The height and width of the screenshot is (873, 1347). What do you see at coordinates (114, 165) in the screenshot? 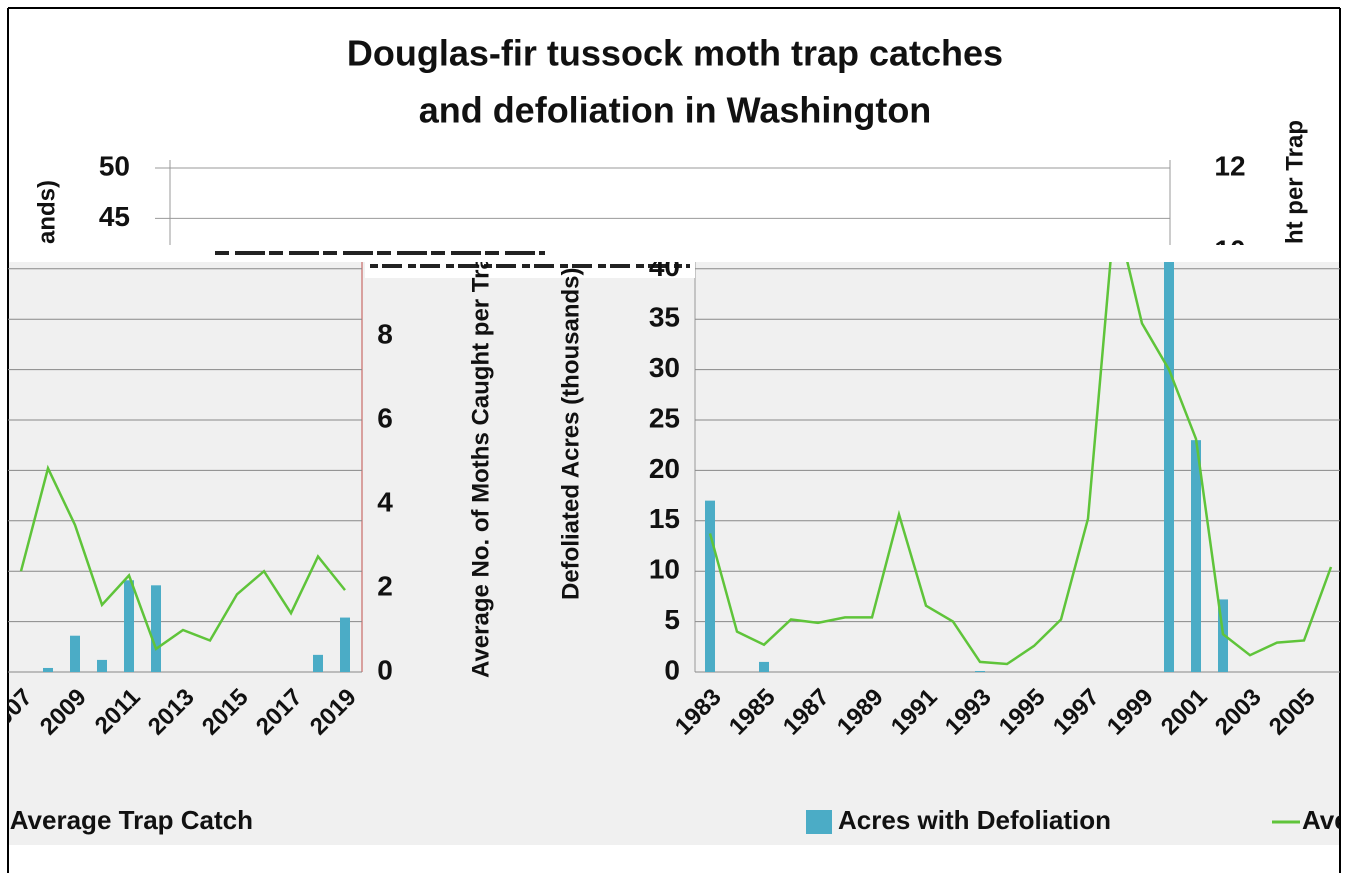
I see `y-tick-label: 50` at bounding box center [114, 165].